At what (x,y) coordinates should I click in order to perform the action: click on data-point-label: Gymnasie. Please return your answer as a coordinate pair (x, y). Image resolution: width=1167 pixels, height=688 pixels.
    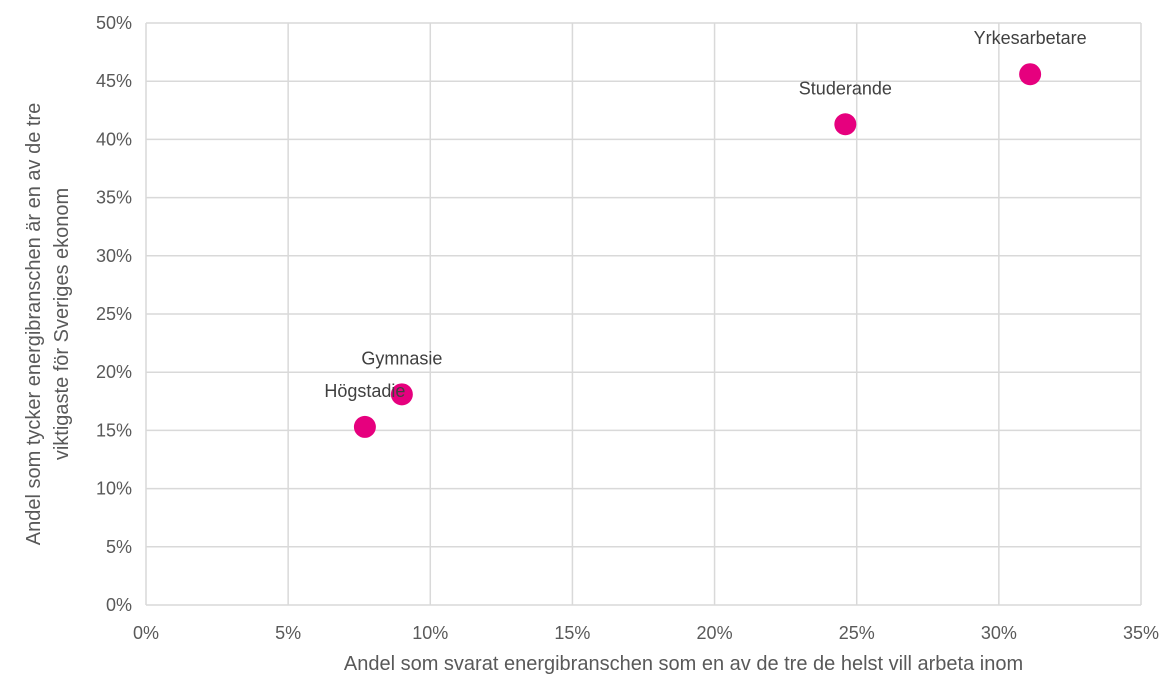
    Looking at the image, I should click on (401, 358).